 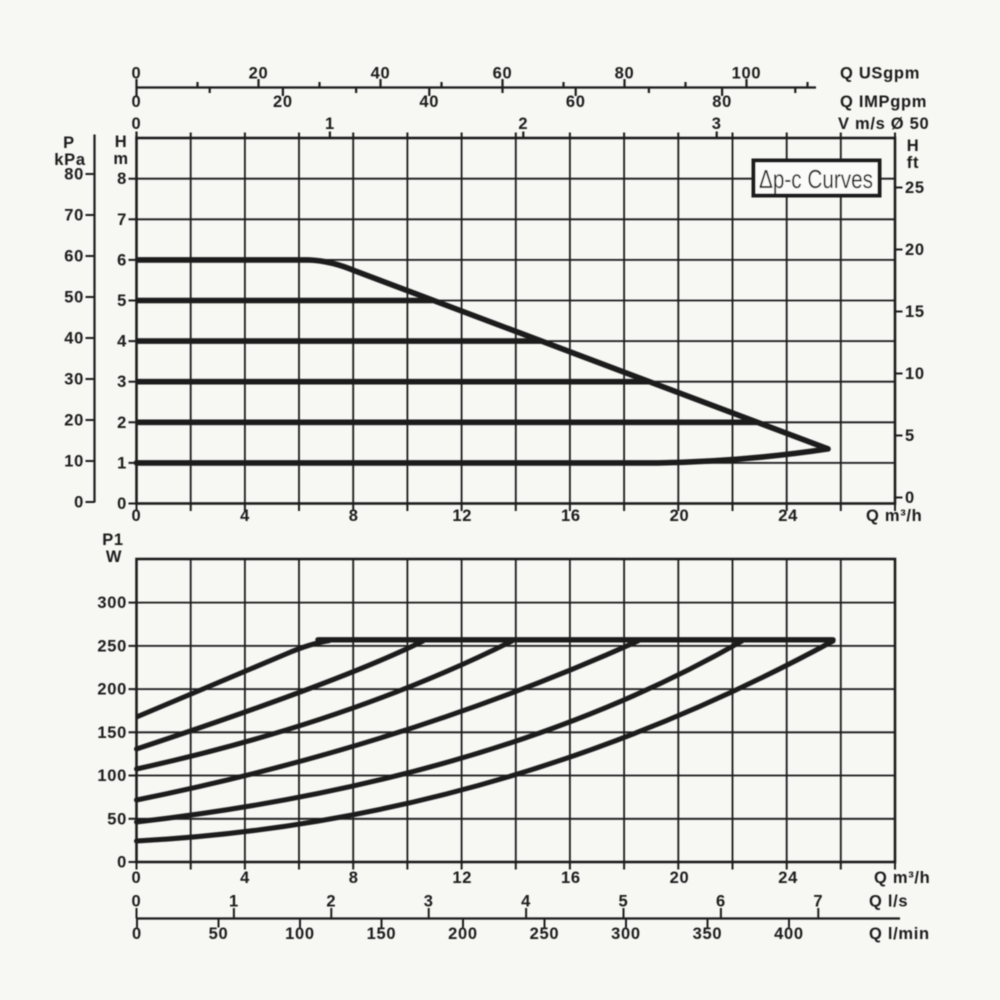 What do you see at coordinates (888, 902) in the screenshot?
I see `svg-text: Q l/s` at bounding box center [888, 902].